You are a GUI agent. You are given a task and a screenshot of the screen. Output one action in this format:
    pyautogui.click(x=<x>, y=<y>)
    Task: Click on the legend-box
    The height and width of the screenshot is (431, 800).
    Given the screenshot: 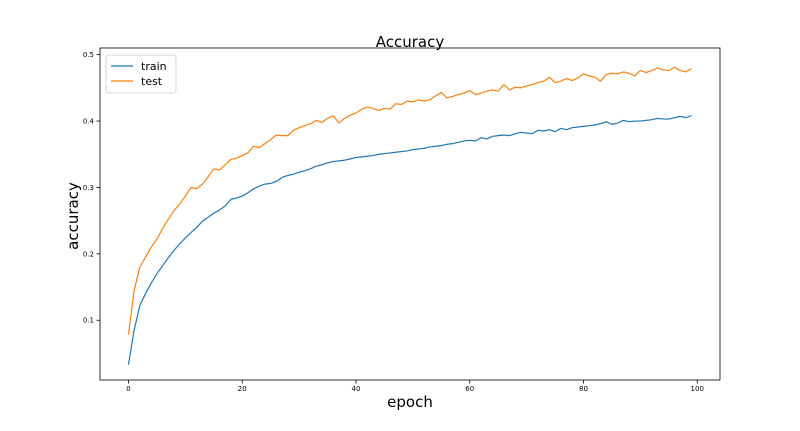 What is the action you would take?
    pyautogui.click(x=141, y=74)
    